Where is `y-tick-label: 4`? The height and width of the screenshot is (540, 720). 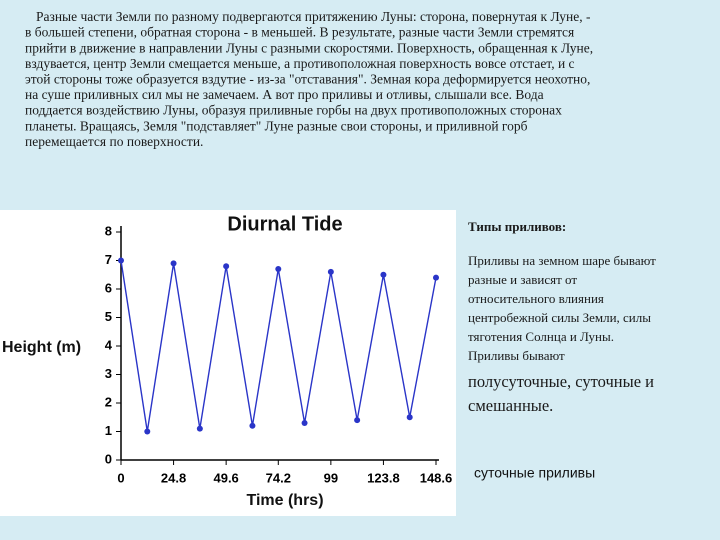 y-tick-label: 4 is located at coordinates (109, 344).